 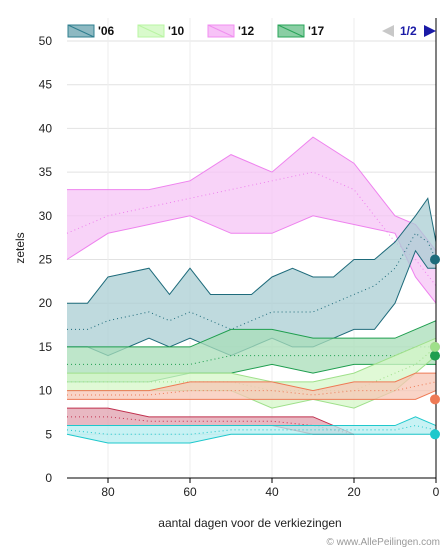 I want to click on y-tick-label: 25, so click(x=46, y=260).